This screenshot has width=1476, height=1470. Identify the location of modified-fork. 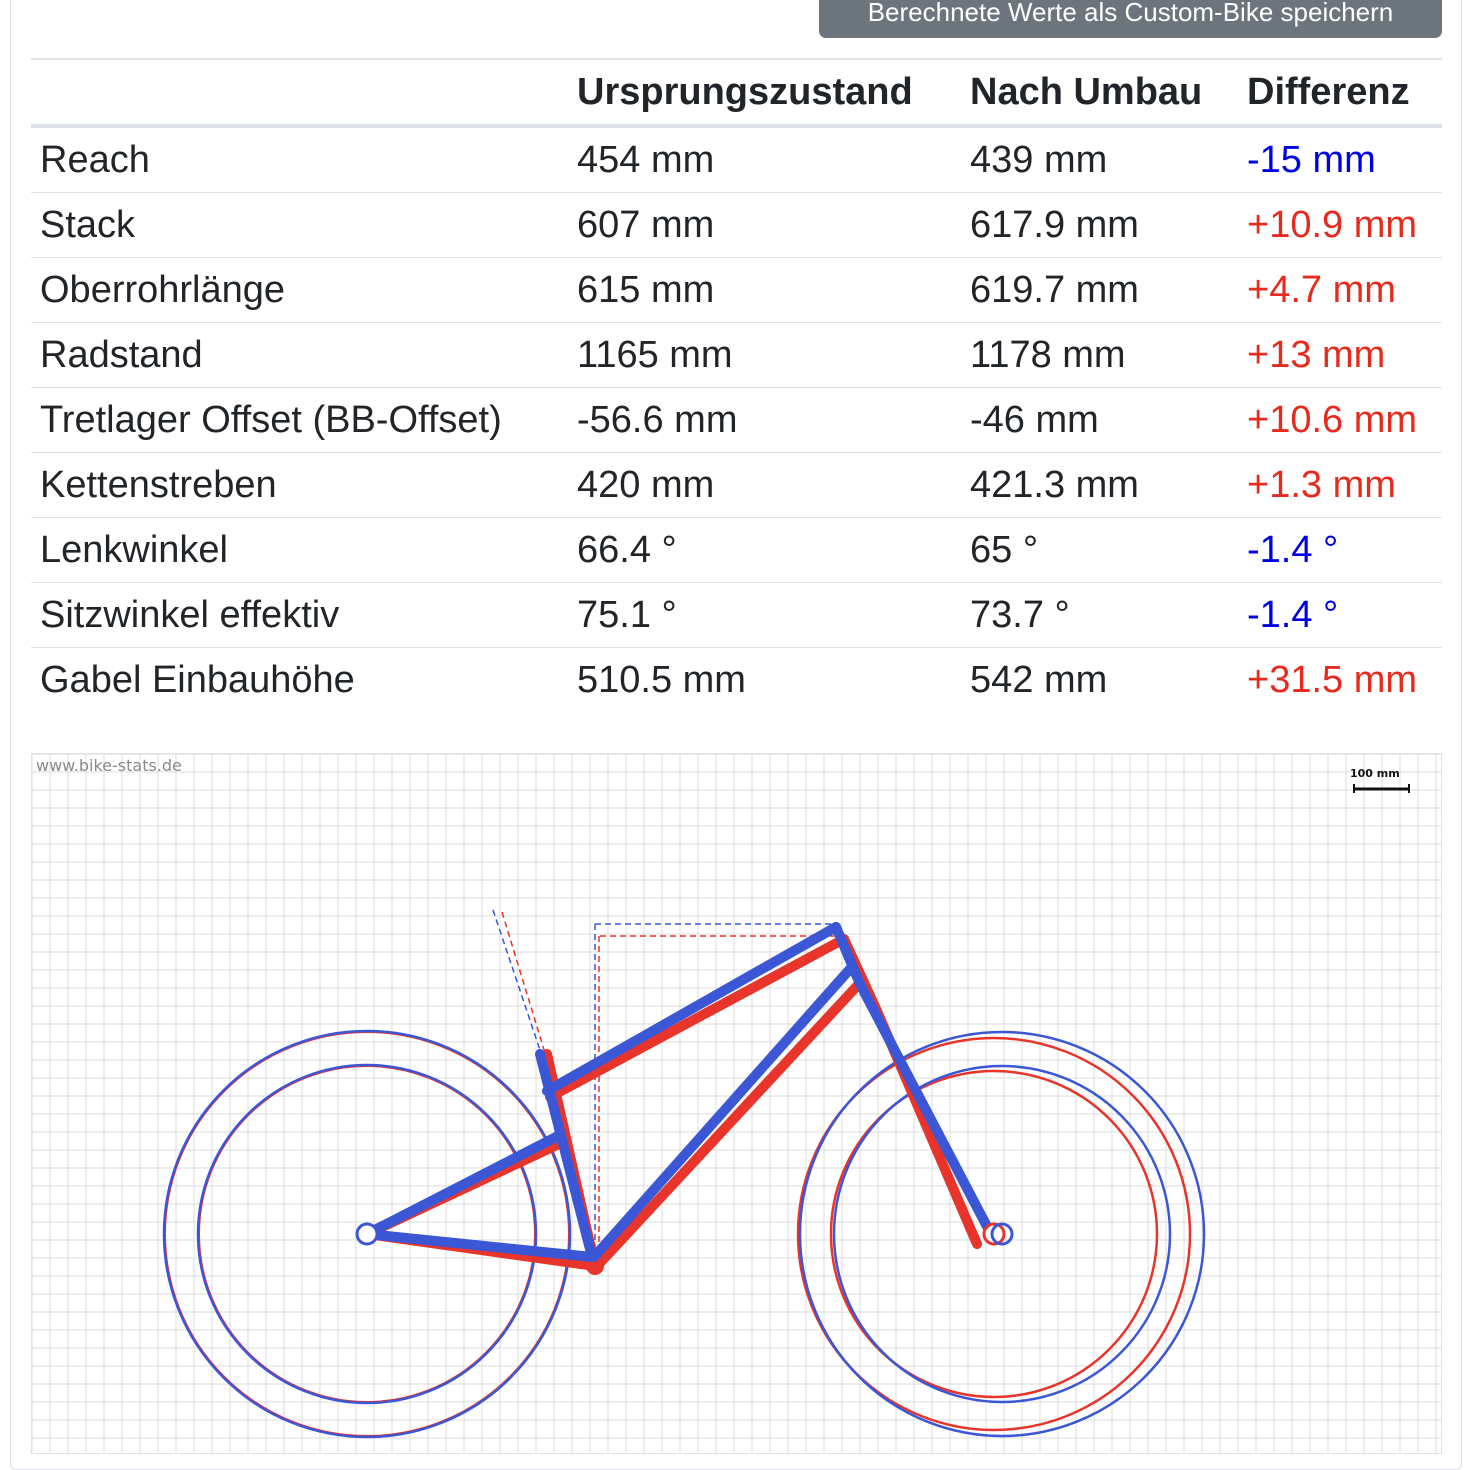
(926, 1110).